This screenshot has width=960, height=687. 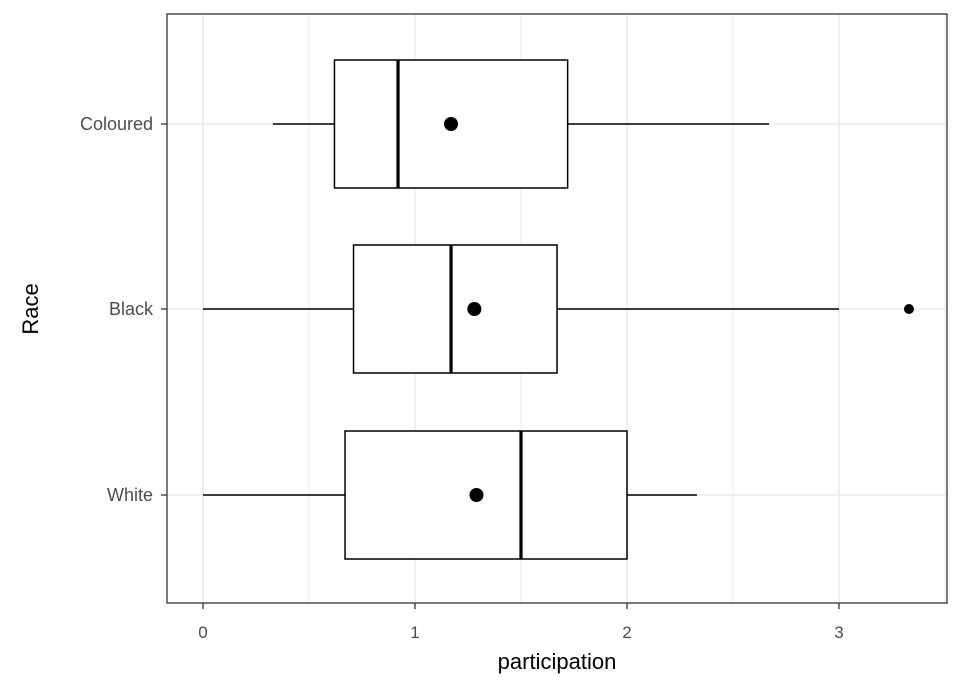 What do you see at coordinates (116, 124) in the screenshot?
I see `y-tick-label: Coloured` at bounding box center [116, 124].